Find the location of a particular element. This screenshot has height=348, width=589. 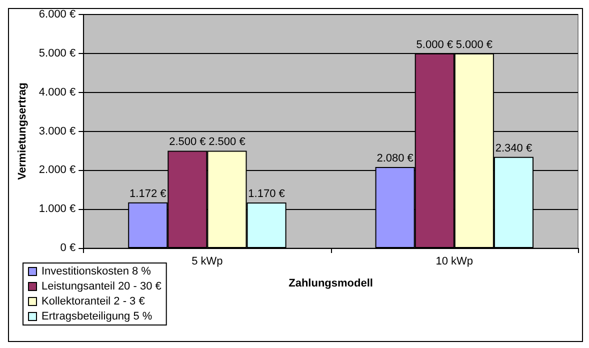

y-tick-label: 3.000 € is located at coordinates (57, 131).